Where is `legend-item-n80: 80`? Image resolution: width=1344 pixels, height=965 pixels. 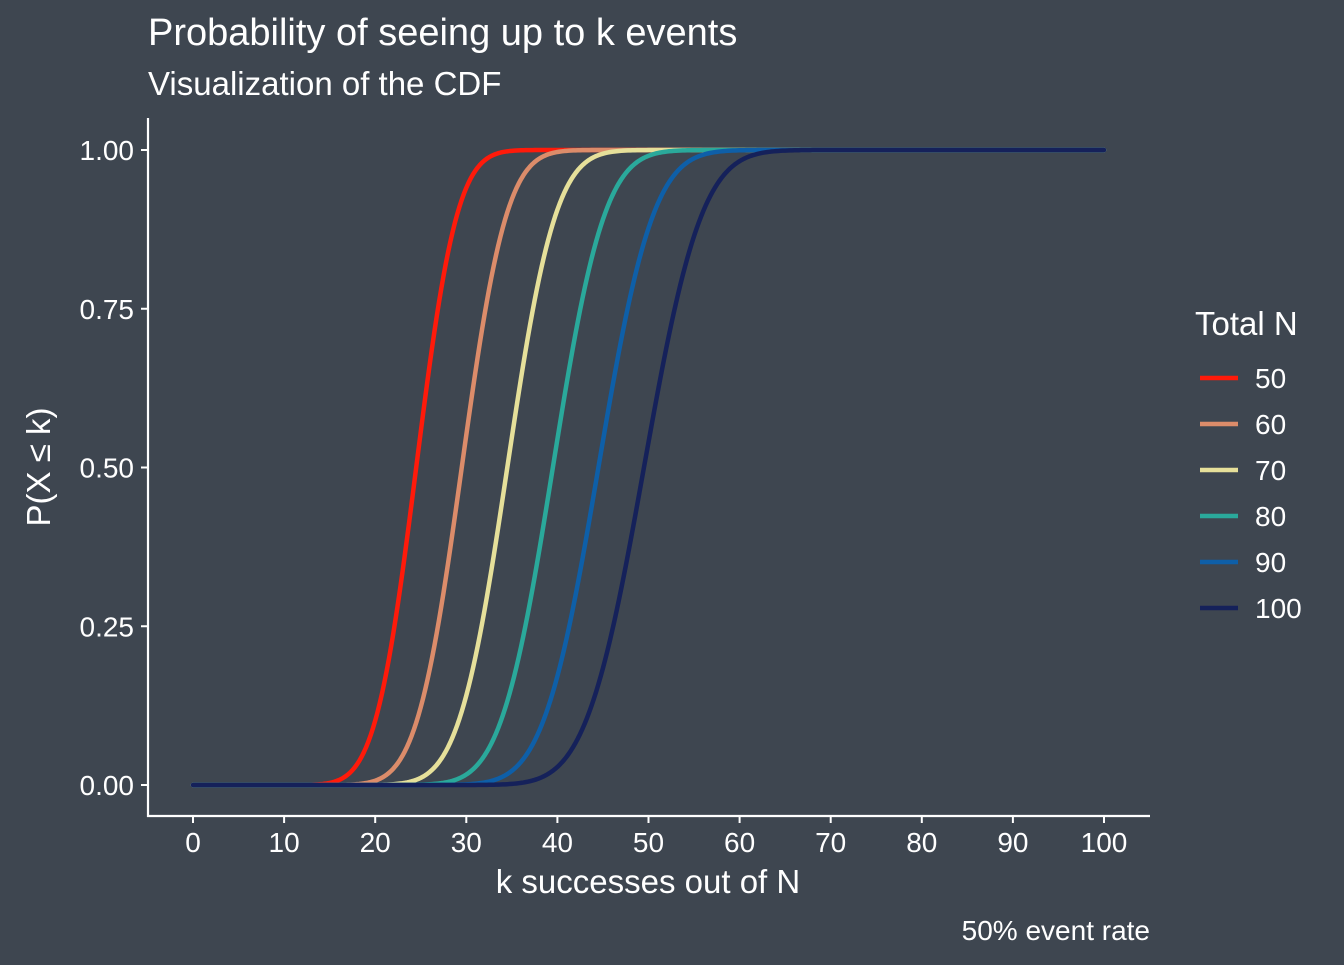
legend-item-n80: 80 is located at coordinates (1243, 516).